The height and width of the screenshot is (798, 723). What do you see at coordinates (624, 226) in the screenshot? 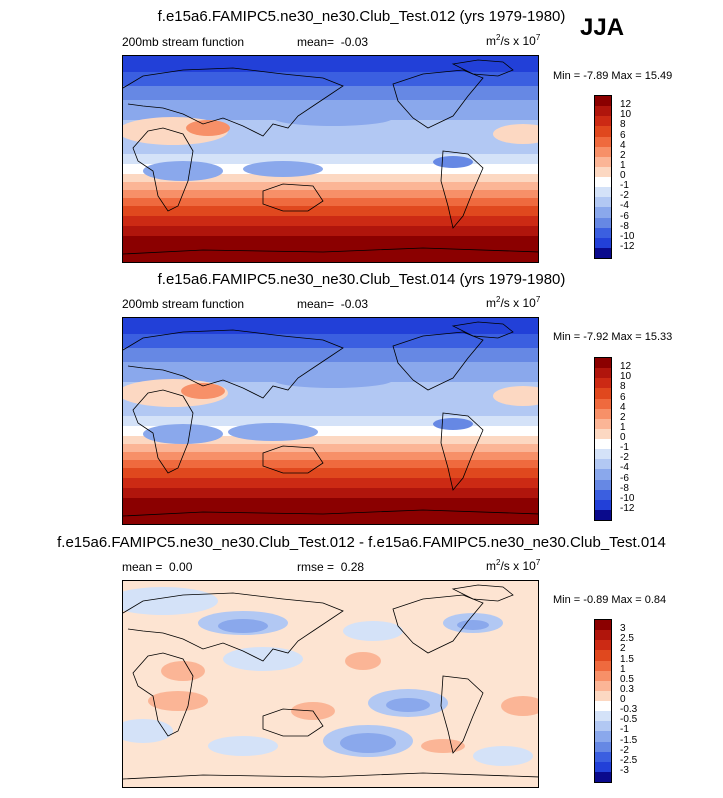
I see `colorbar-tick-label: -8` at bounding box center [624, 226].